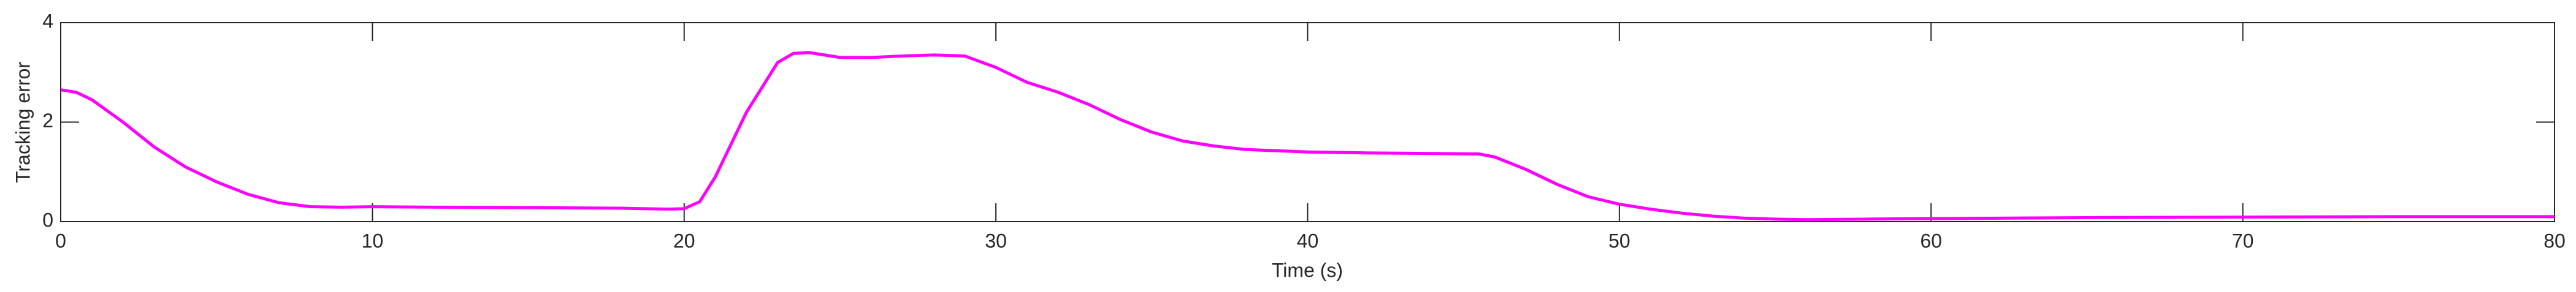 The width and height of the screenshot is (2576, 292). I want to click on x-tick-label: 10, so click(373, 241).